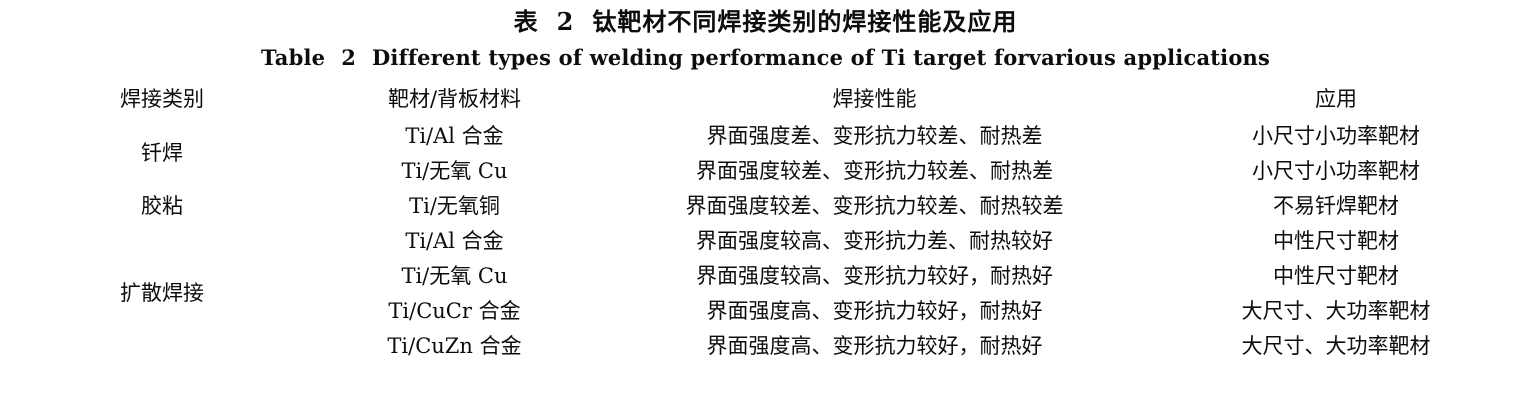 The height and width of the screenshot is (400, 1531). I want to click on cell-performance: 界面强度较高、变形抗力差、耐热较好, so click(874, 240).